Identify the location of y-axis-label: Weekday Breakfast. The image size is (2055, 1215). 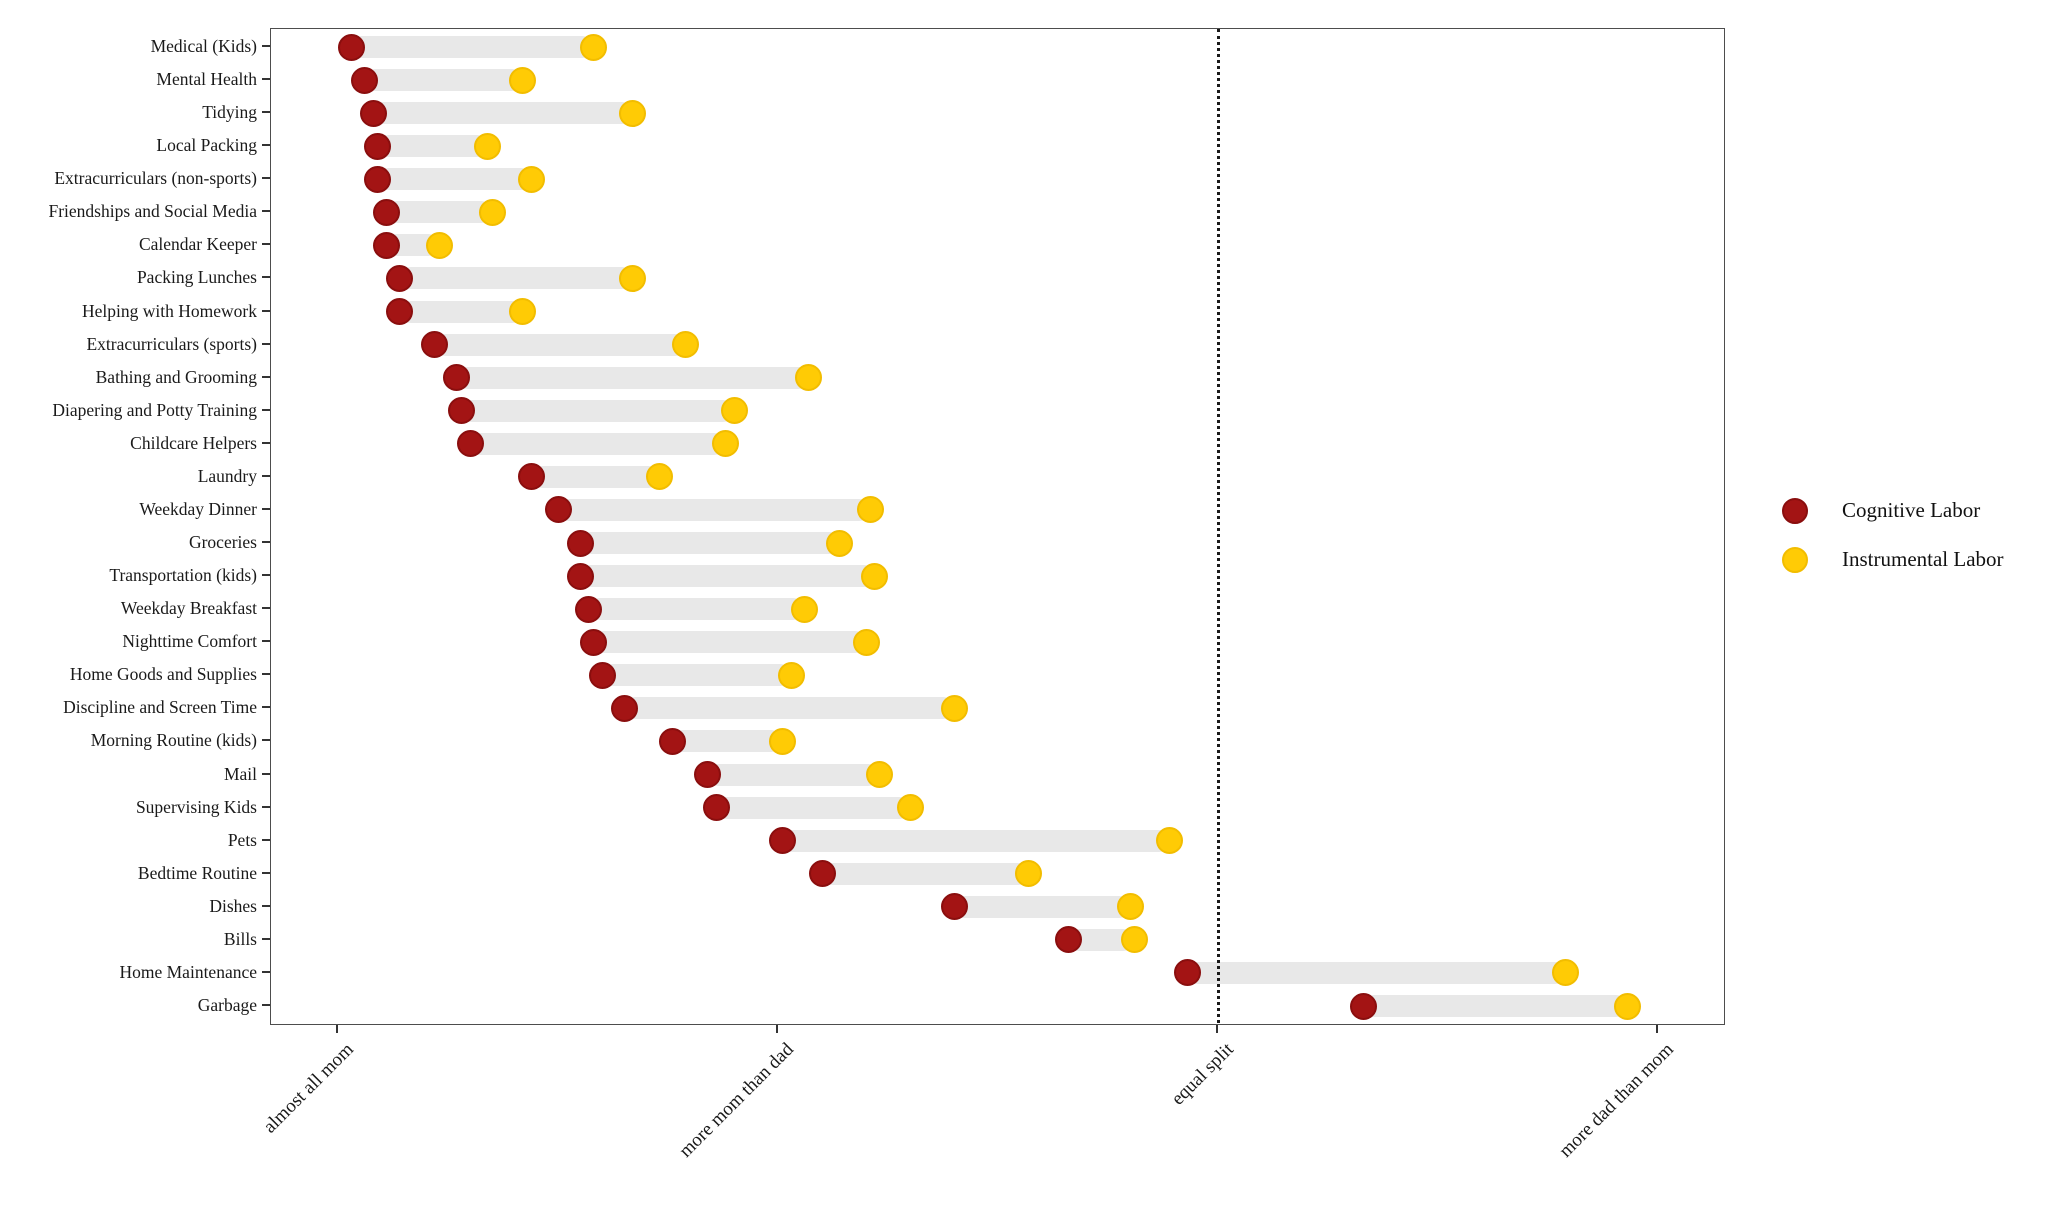
(188, 608).